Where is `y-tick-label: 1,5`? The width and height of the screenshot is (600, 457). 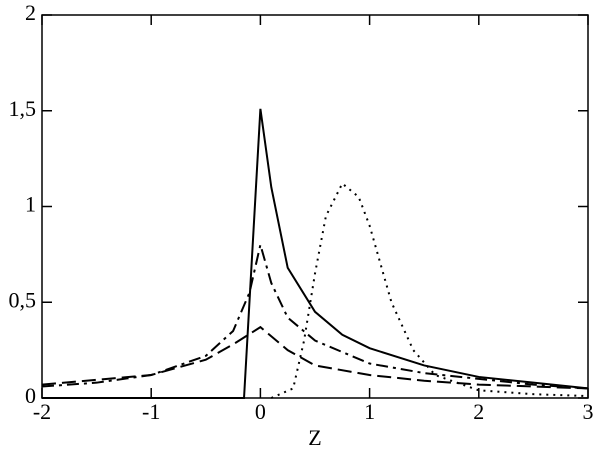 y-tick-label: 1,5 is located at coordinates (23, 108).